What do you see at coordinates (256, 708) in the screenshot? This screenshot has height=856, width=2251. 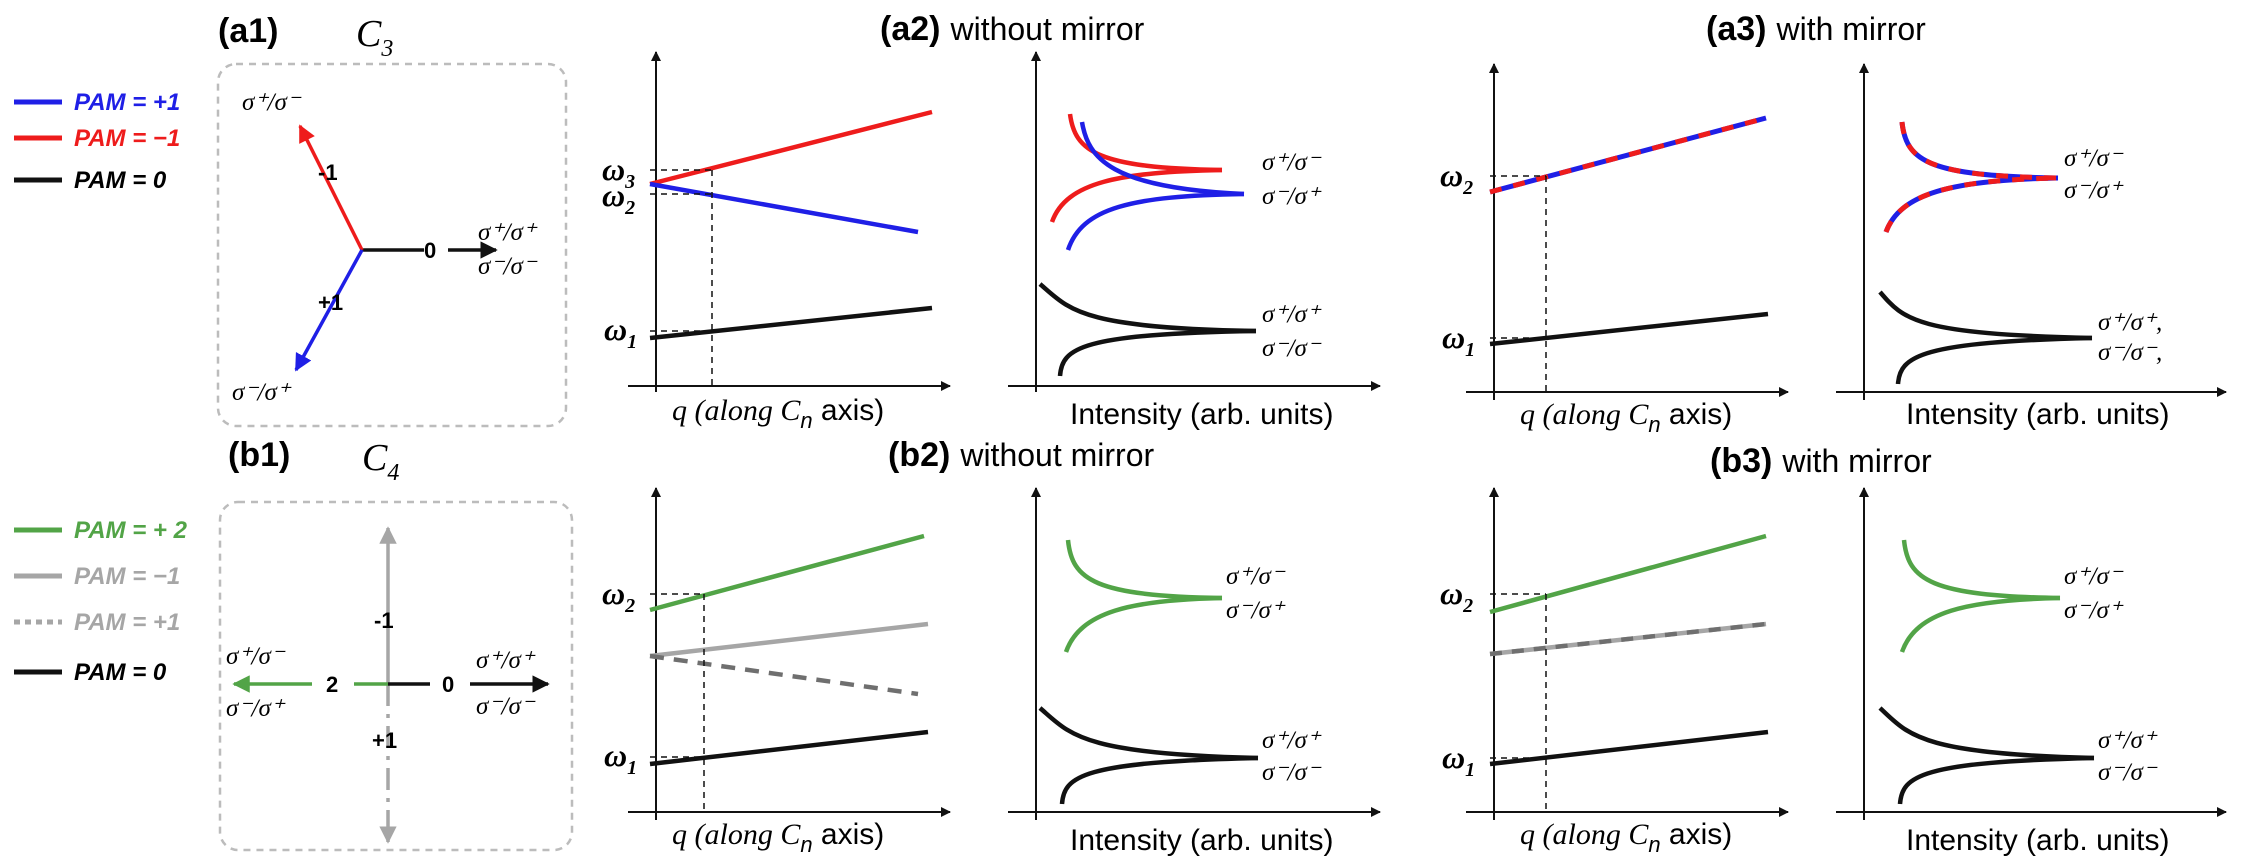 I see `c4-left-pol2: σ⁻/σ⁺` at bounding box center [256, 708].